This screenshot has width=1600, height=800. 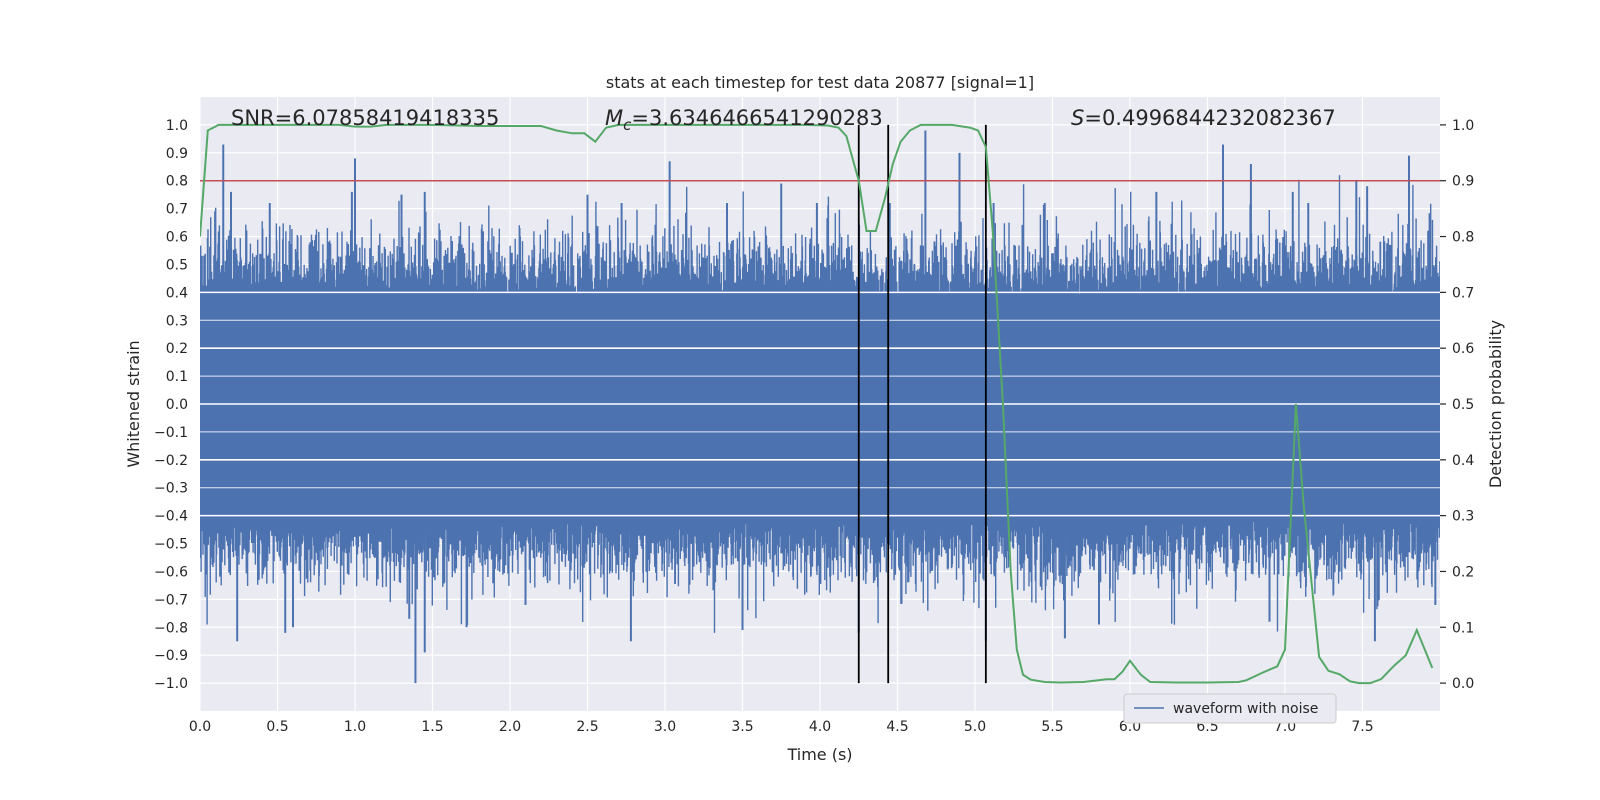 I want to click on y-tick-label: 0.1, so click(x=177, y=377).